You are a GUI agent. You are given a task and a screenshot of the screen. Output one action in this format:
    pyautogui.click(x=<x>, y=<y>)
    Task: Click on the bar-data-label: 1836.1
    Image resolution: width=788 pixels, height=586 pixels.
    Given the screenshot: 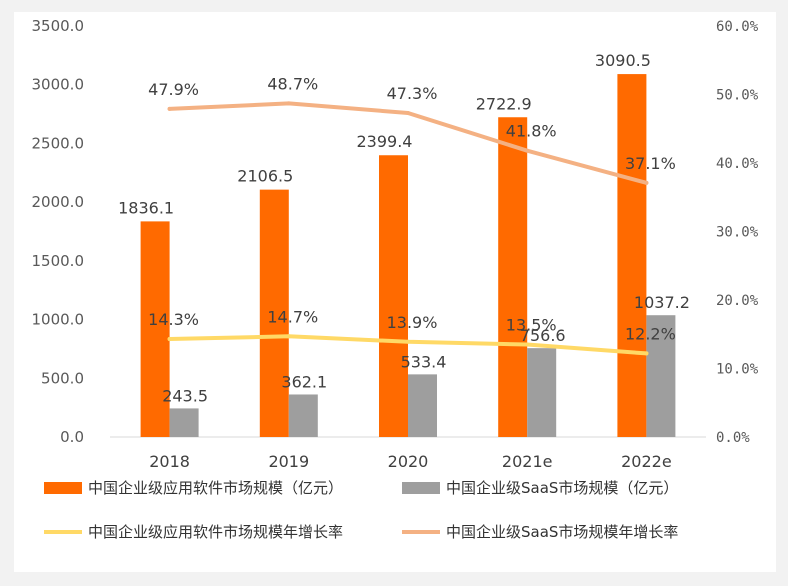 What is the action you would take?
    pyautogui.click(x=146, y=207)
    